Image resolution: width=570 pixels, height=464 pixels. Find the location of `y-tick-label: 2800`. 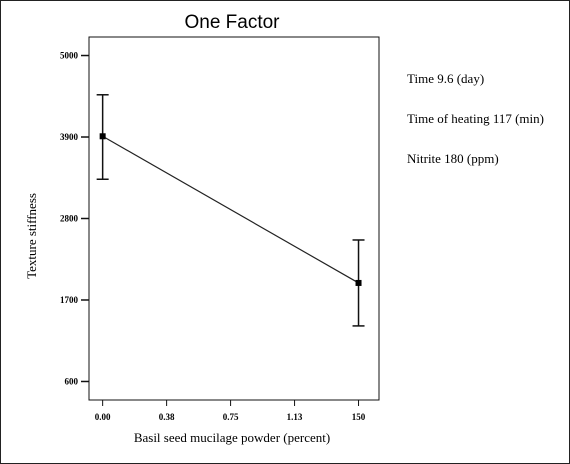

y-tick-label: 2800 is located at coordinates (69, 219).